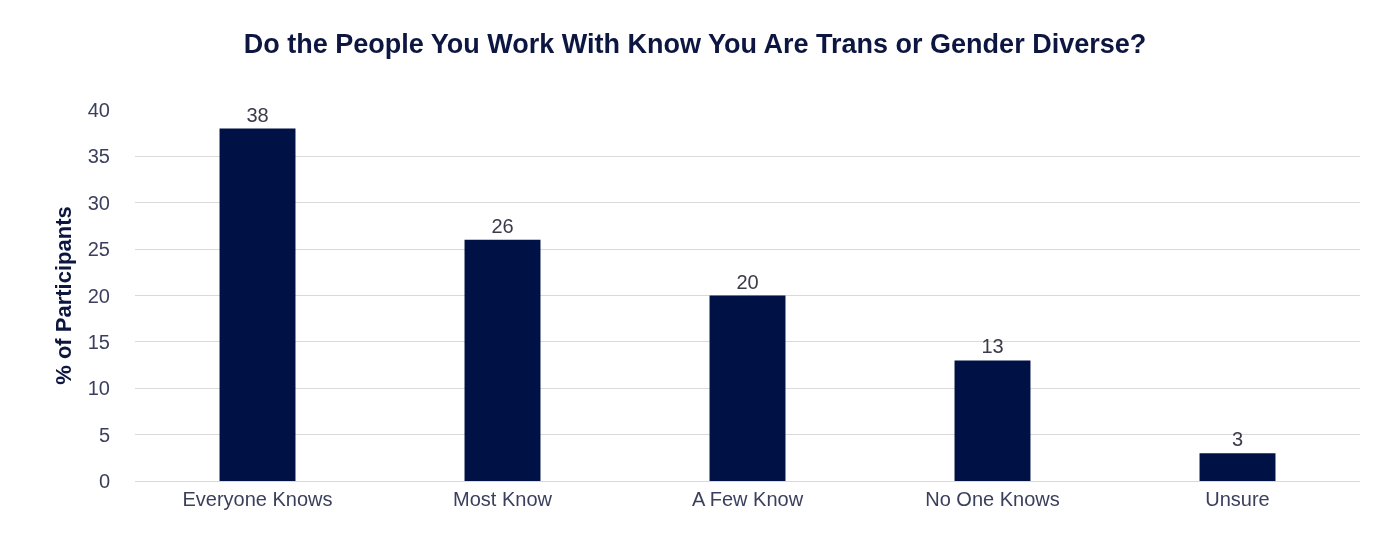 Image resolution: width=1390 pixels, height=544 pixels. I want to click on y-tick-label: 35, so click(98, 156).